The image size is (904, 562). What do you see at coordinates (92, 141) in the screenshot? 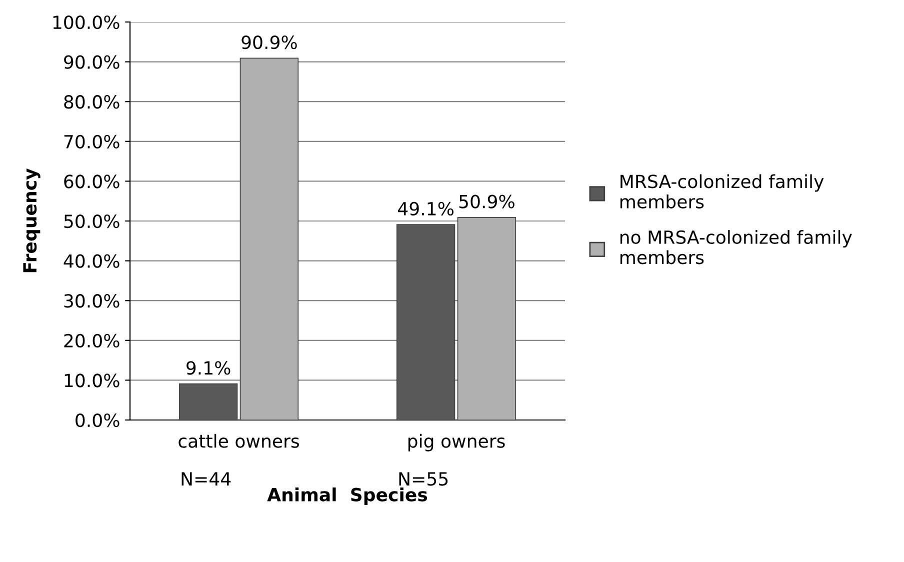
I see `y-tick-label: 70.0%` at bounding box center [92, 141].